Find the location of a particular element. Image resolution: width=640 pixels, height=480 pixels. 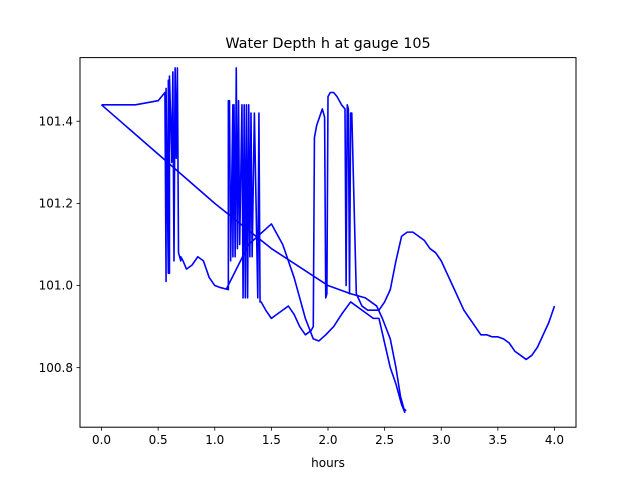

y-tick-label: 100.8 is located at coordinates (56, 368).